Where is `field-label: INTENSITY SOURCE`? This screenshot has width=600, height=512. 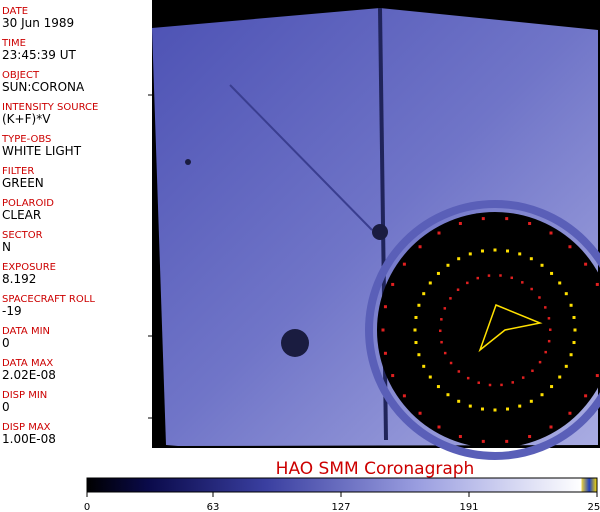 field-label: INTENSITY SOURCE is located at coordinates (50, 107).